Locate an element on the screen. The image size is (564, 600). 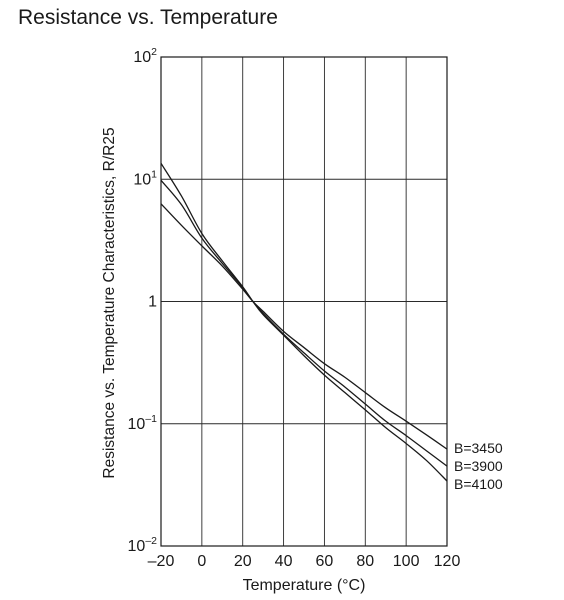
x-tick-label: –20 is located at coordinates (161, 561).